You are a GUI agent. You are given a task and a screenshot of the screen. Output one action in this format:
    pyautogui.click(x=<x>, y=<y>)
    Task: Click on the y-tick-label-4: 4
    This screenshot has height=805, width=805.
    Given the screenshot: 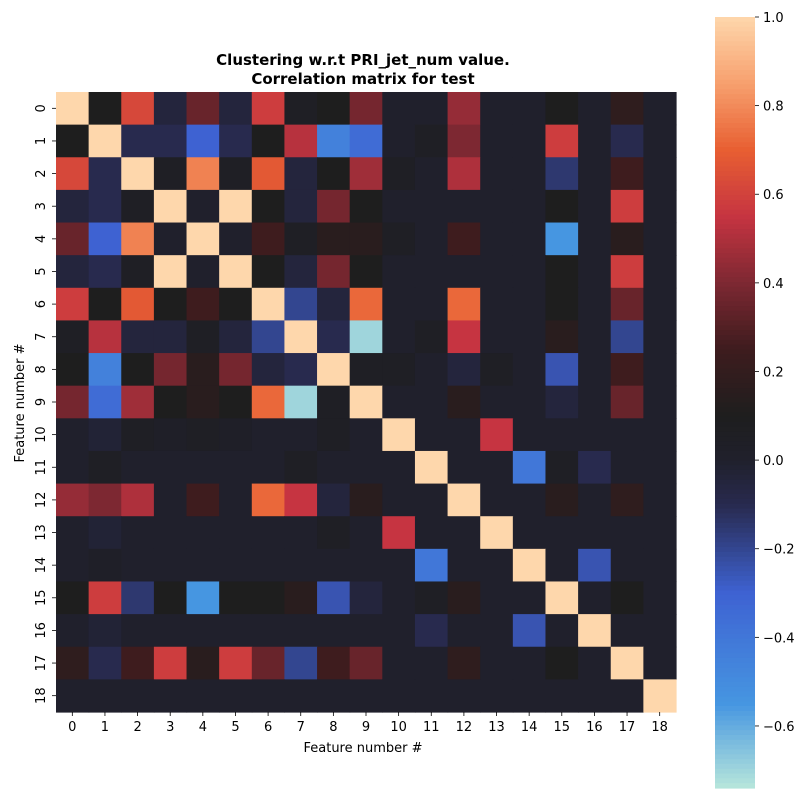 What is the action you would take?
    pyautogui.click(x=41, y=239)
    